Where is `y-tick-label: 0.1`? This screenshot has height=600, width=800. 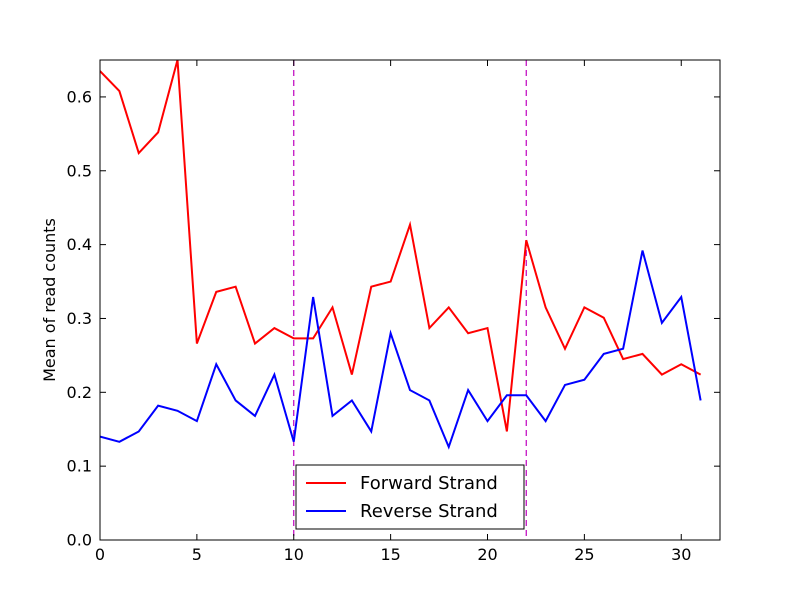 y-tick-label: 0.1 is located at coordinates (79, 466).